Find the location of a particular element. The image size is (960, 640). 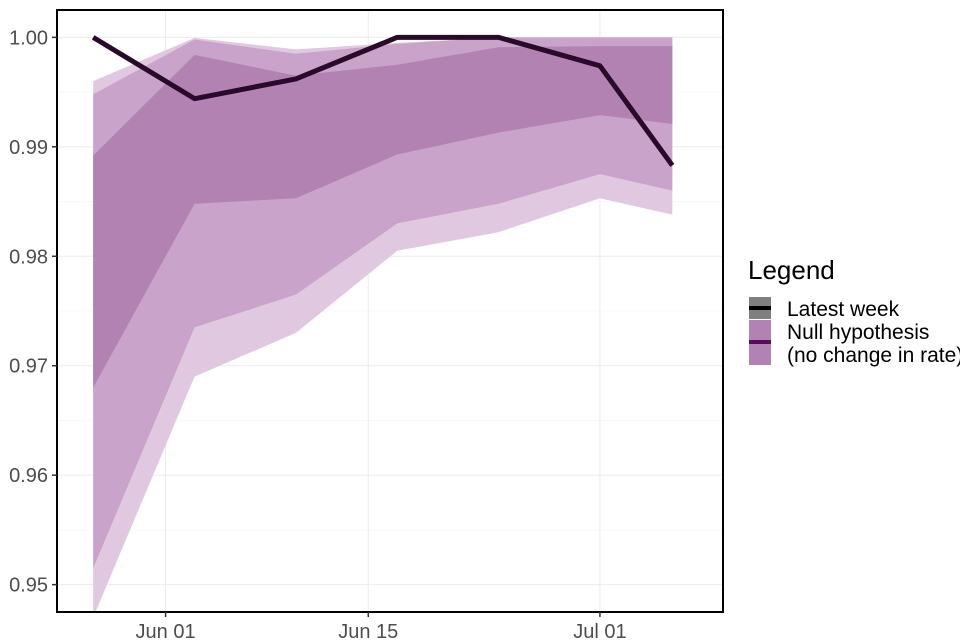

x-tick-label-0: Jun 01 is located at coordinates (166, 630).